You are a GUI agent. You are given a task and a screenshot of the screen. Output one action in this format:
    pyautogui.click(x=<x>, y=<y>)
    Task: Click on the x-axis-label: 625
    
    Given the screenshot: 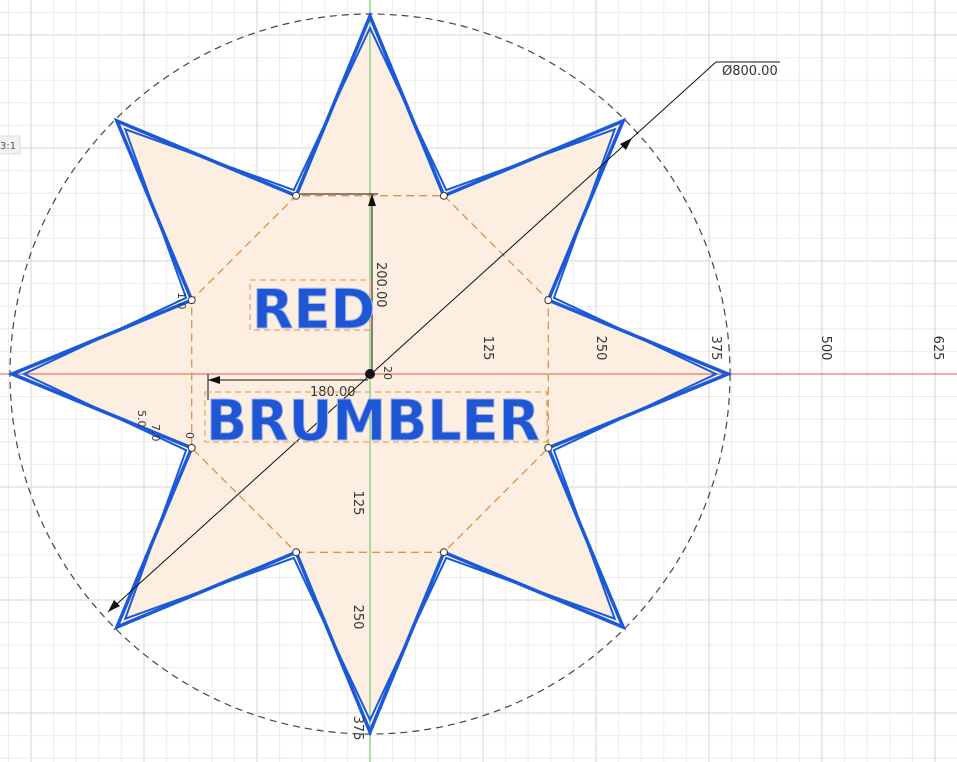 What is the action you would take?
    pyautogui.click(x=937, y=348)
    